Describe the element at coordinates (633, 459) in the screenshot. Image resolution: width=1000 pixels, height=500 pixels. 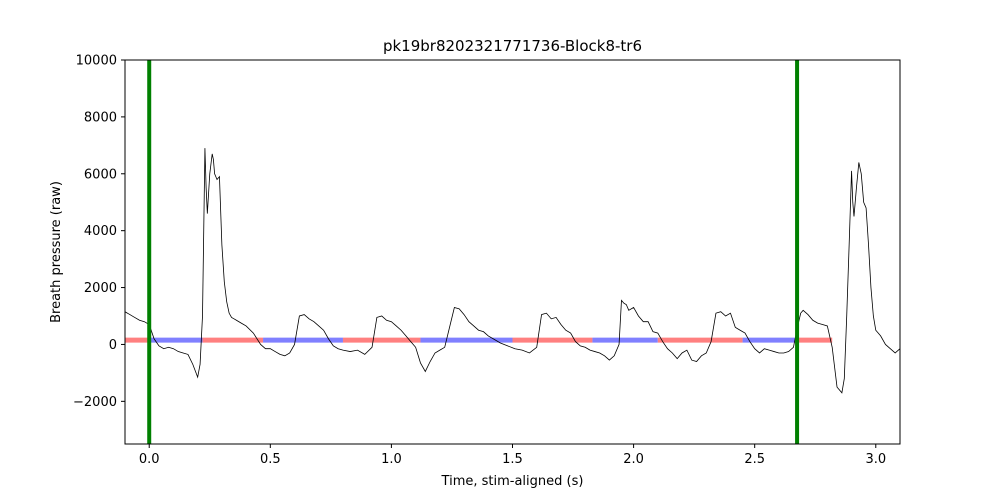
I see `x-tick-label: 2.0` at that location.